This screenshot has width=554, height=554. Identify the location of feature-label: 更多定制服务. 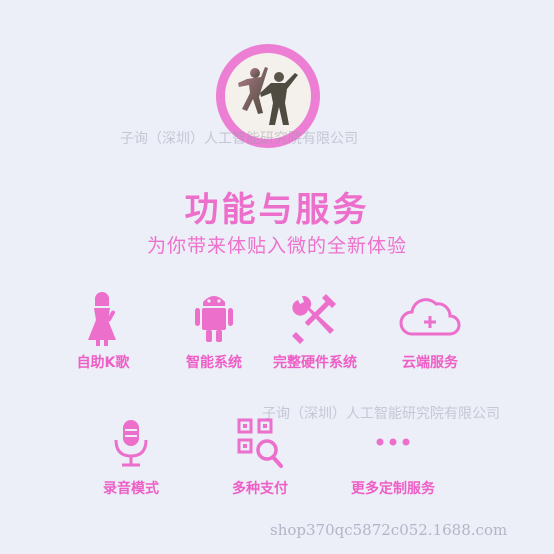
(393, 489).